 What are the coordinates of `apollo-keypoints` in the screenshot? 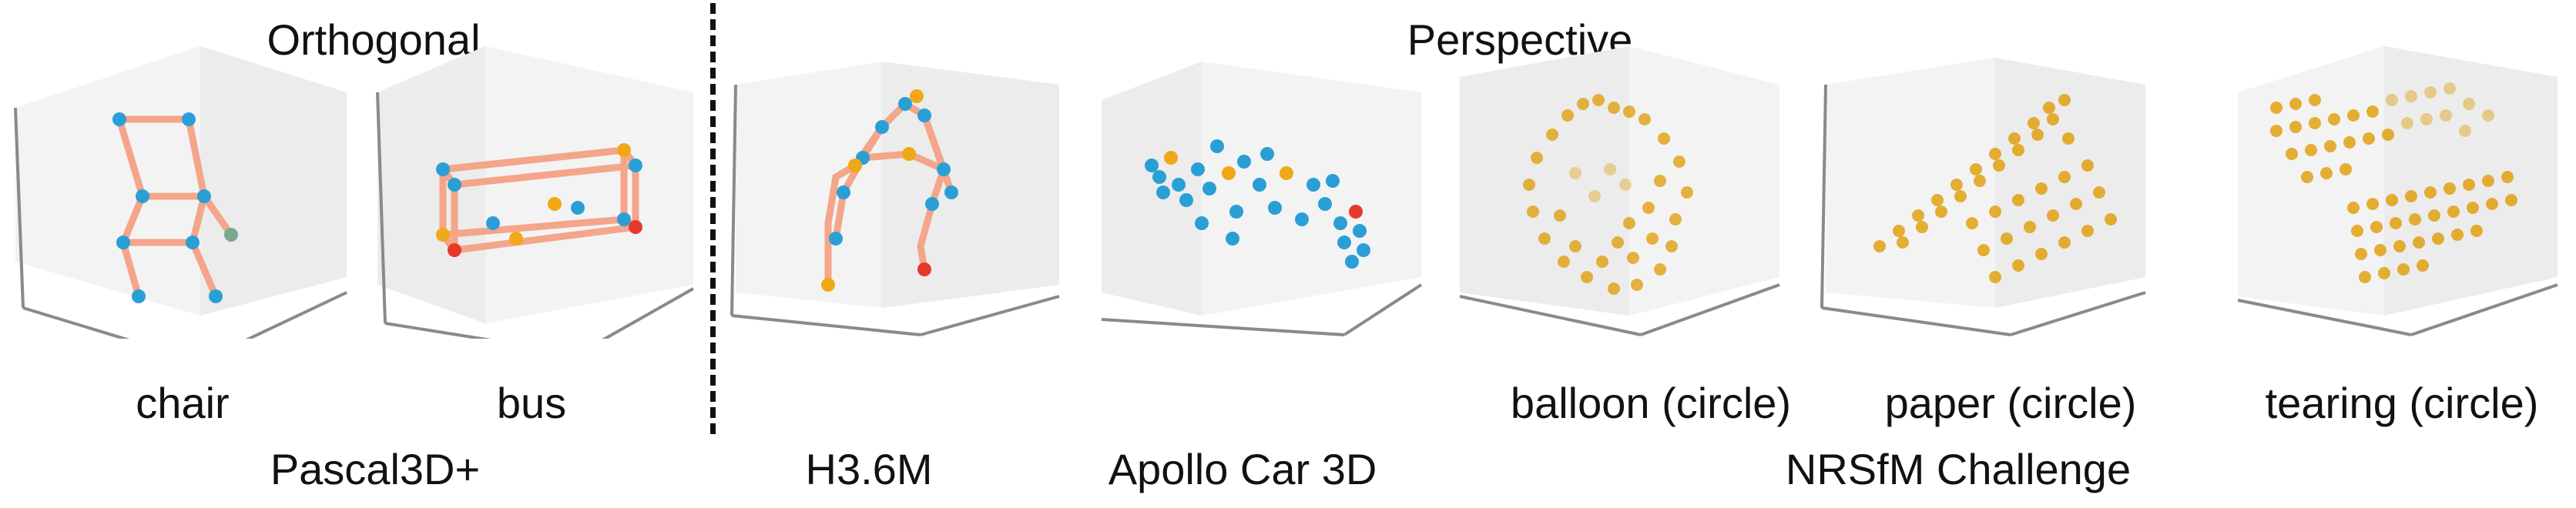 It's located at (1257, 204).